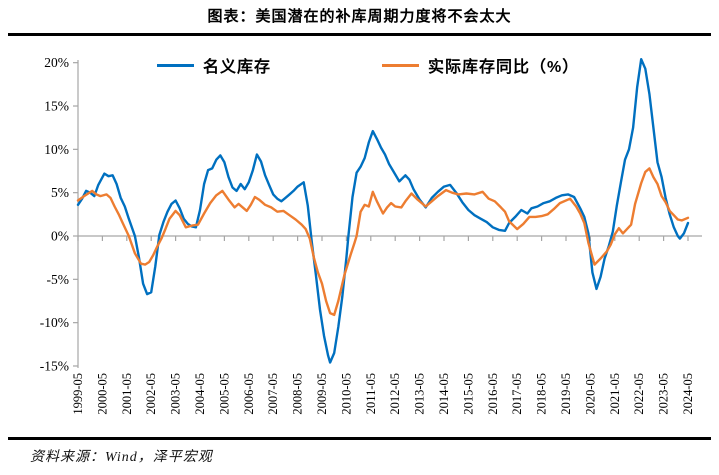 The image size is (719, 475). Describe the element at coordinates (56, 149) in the screenshot. I see `y-axis-label: 10%` at that location.